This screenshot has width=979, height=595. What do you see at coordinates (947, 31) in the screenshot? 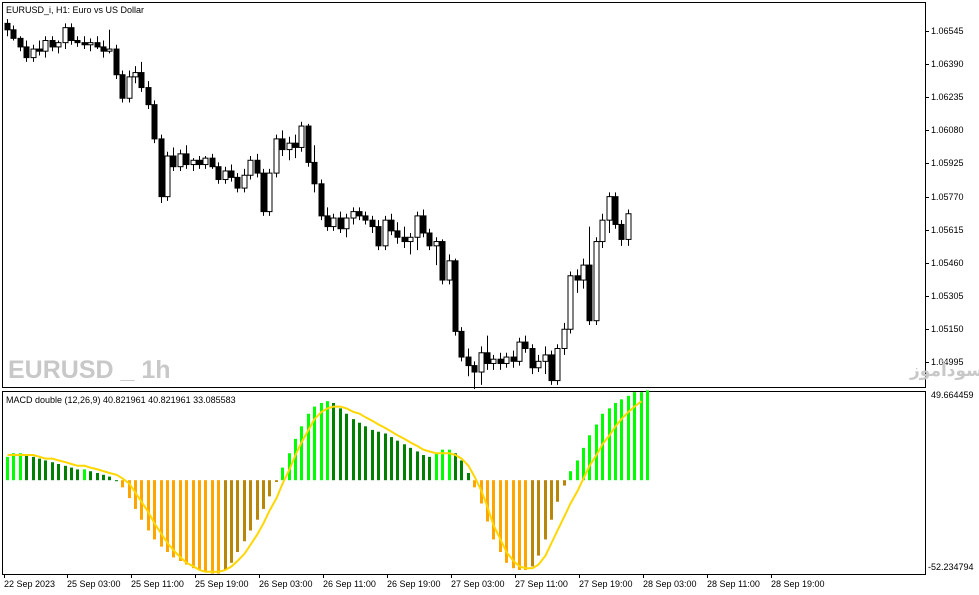
I see `price-tick-label: 1.06545` at bounding box center [947, 31].